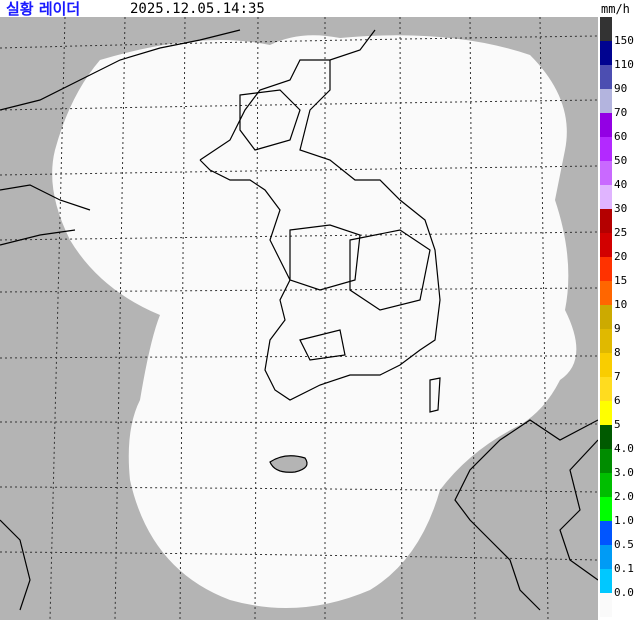 The height and width of the screenshot is (620, 635). What do you see at coordinates (624, 496) in the screenshot?
I see `legend-label: 2.0` at bounding box center [624, 496].